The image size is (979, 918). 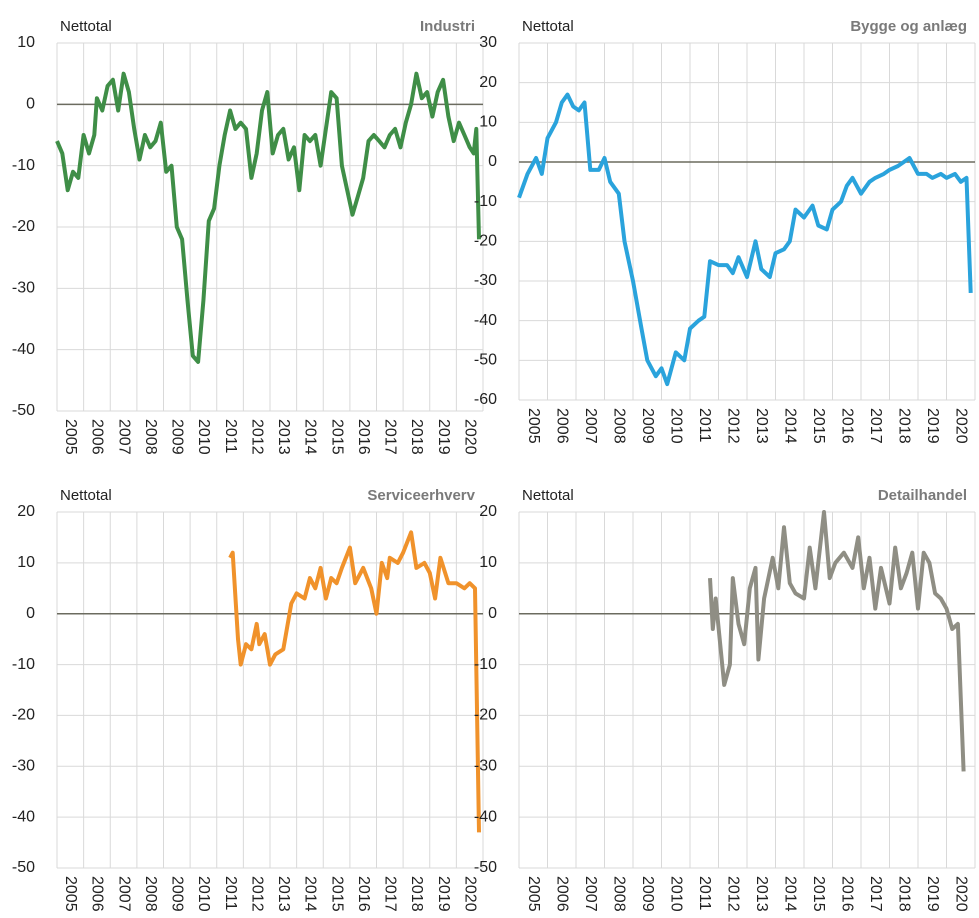 I want to click on panel-title: Detailhandel, so click(x=922, y=495).